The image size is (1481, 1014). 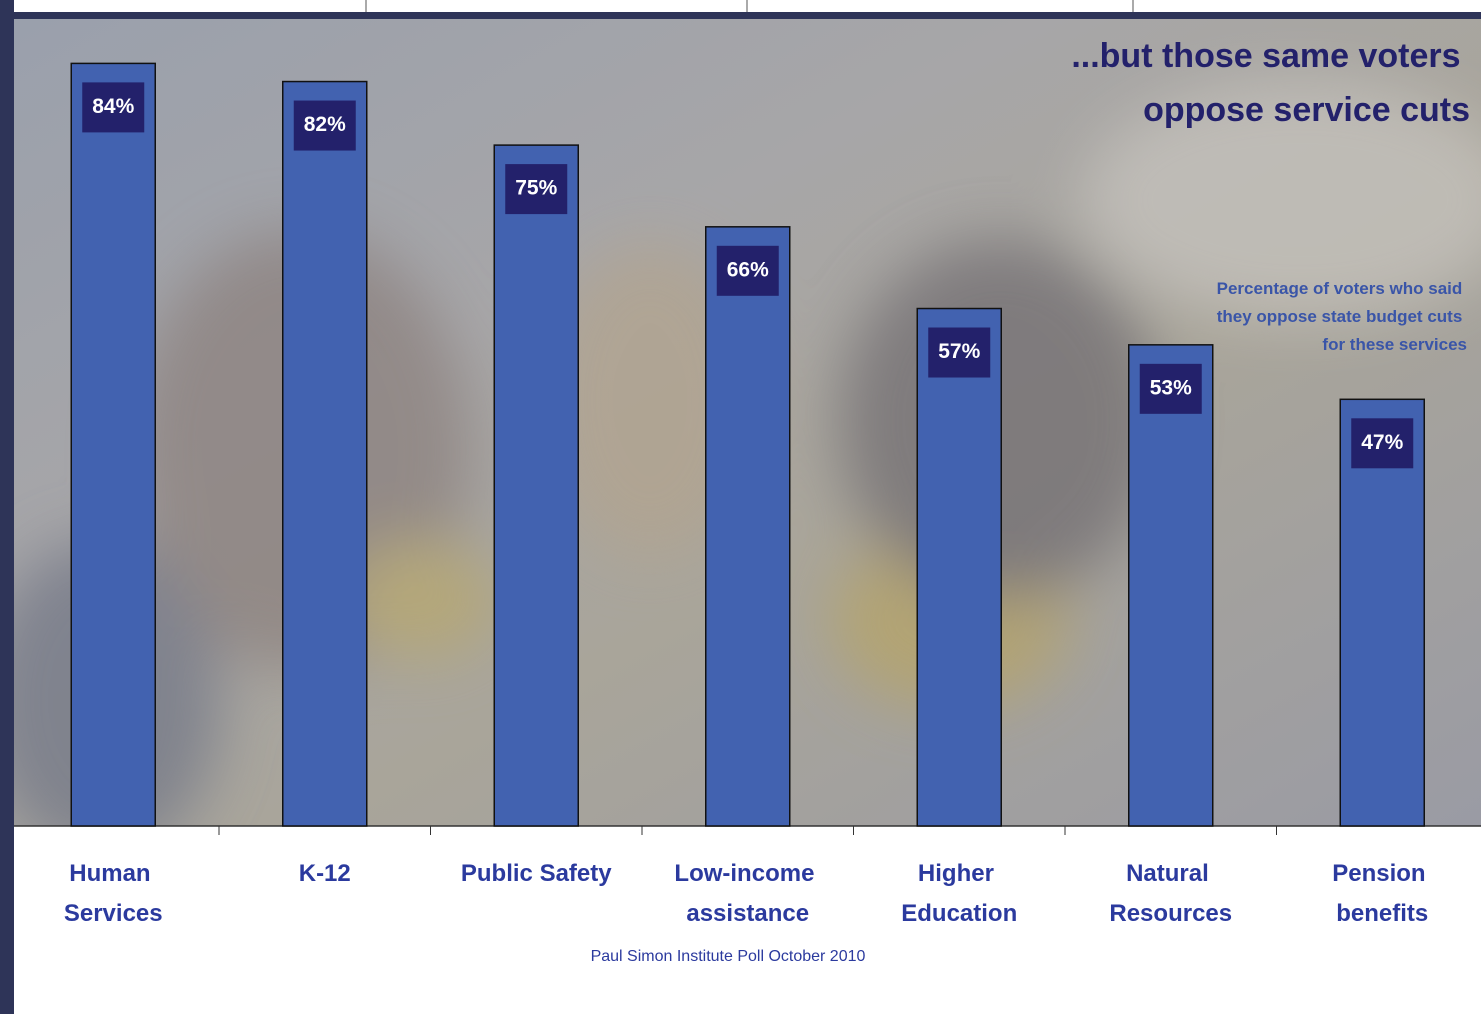 I want to click on x-tick-label: Higher Education, so click(x=959, y=893).